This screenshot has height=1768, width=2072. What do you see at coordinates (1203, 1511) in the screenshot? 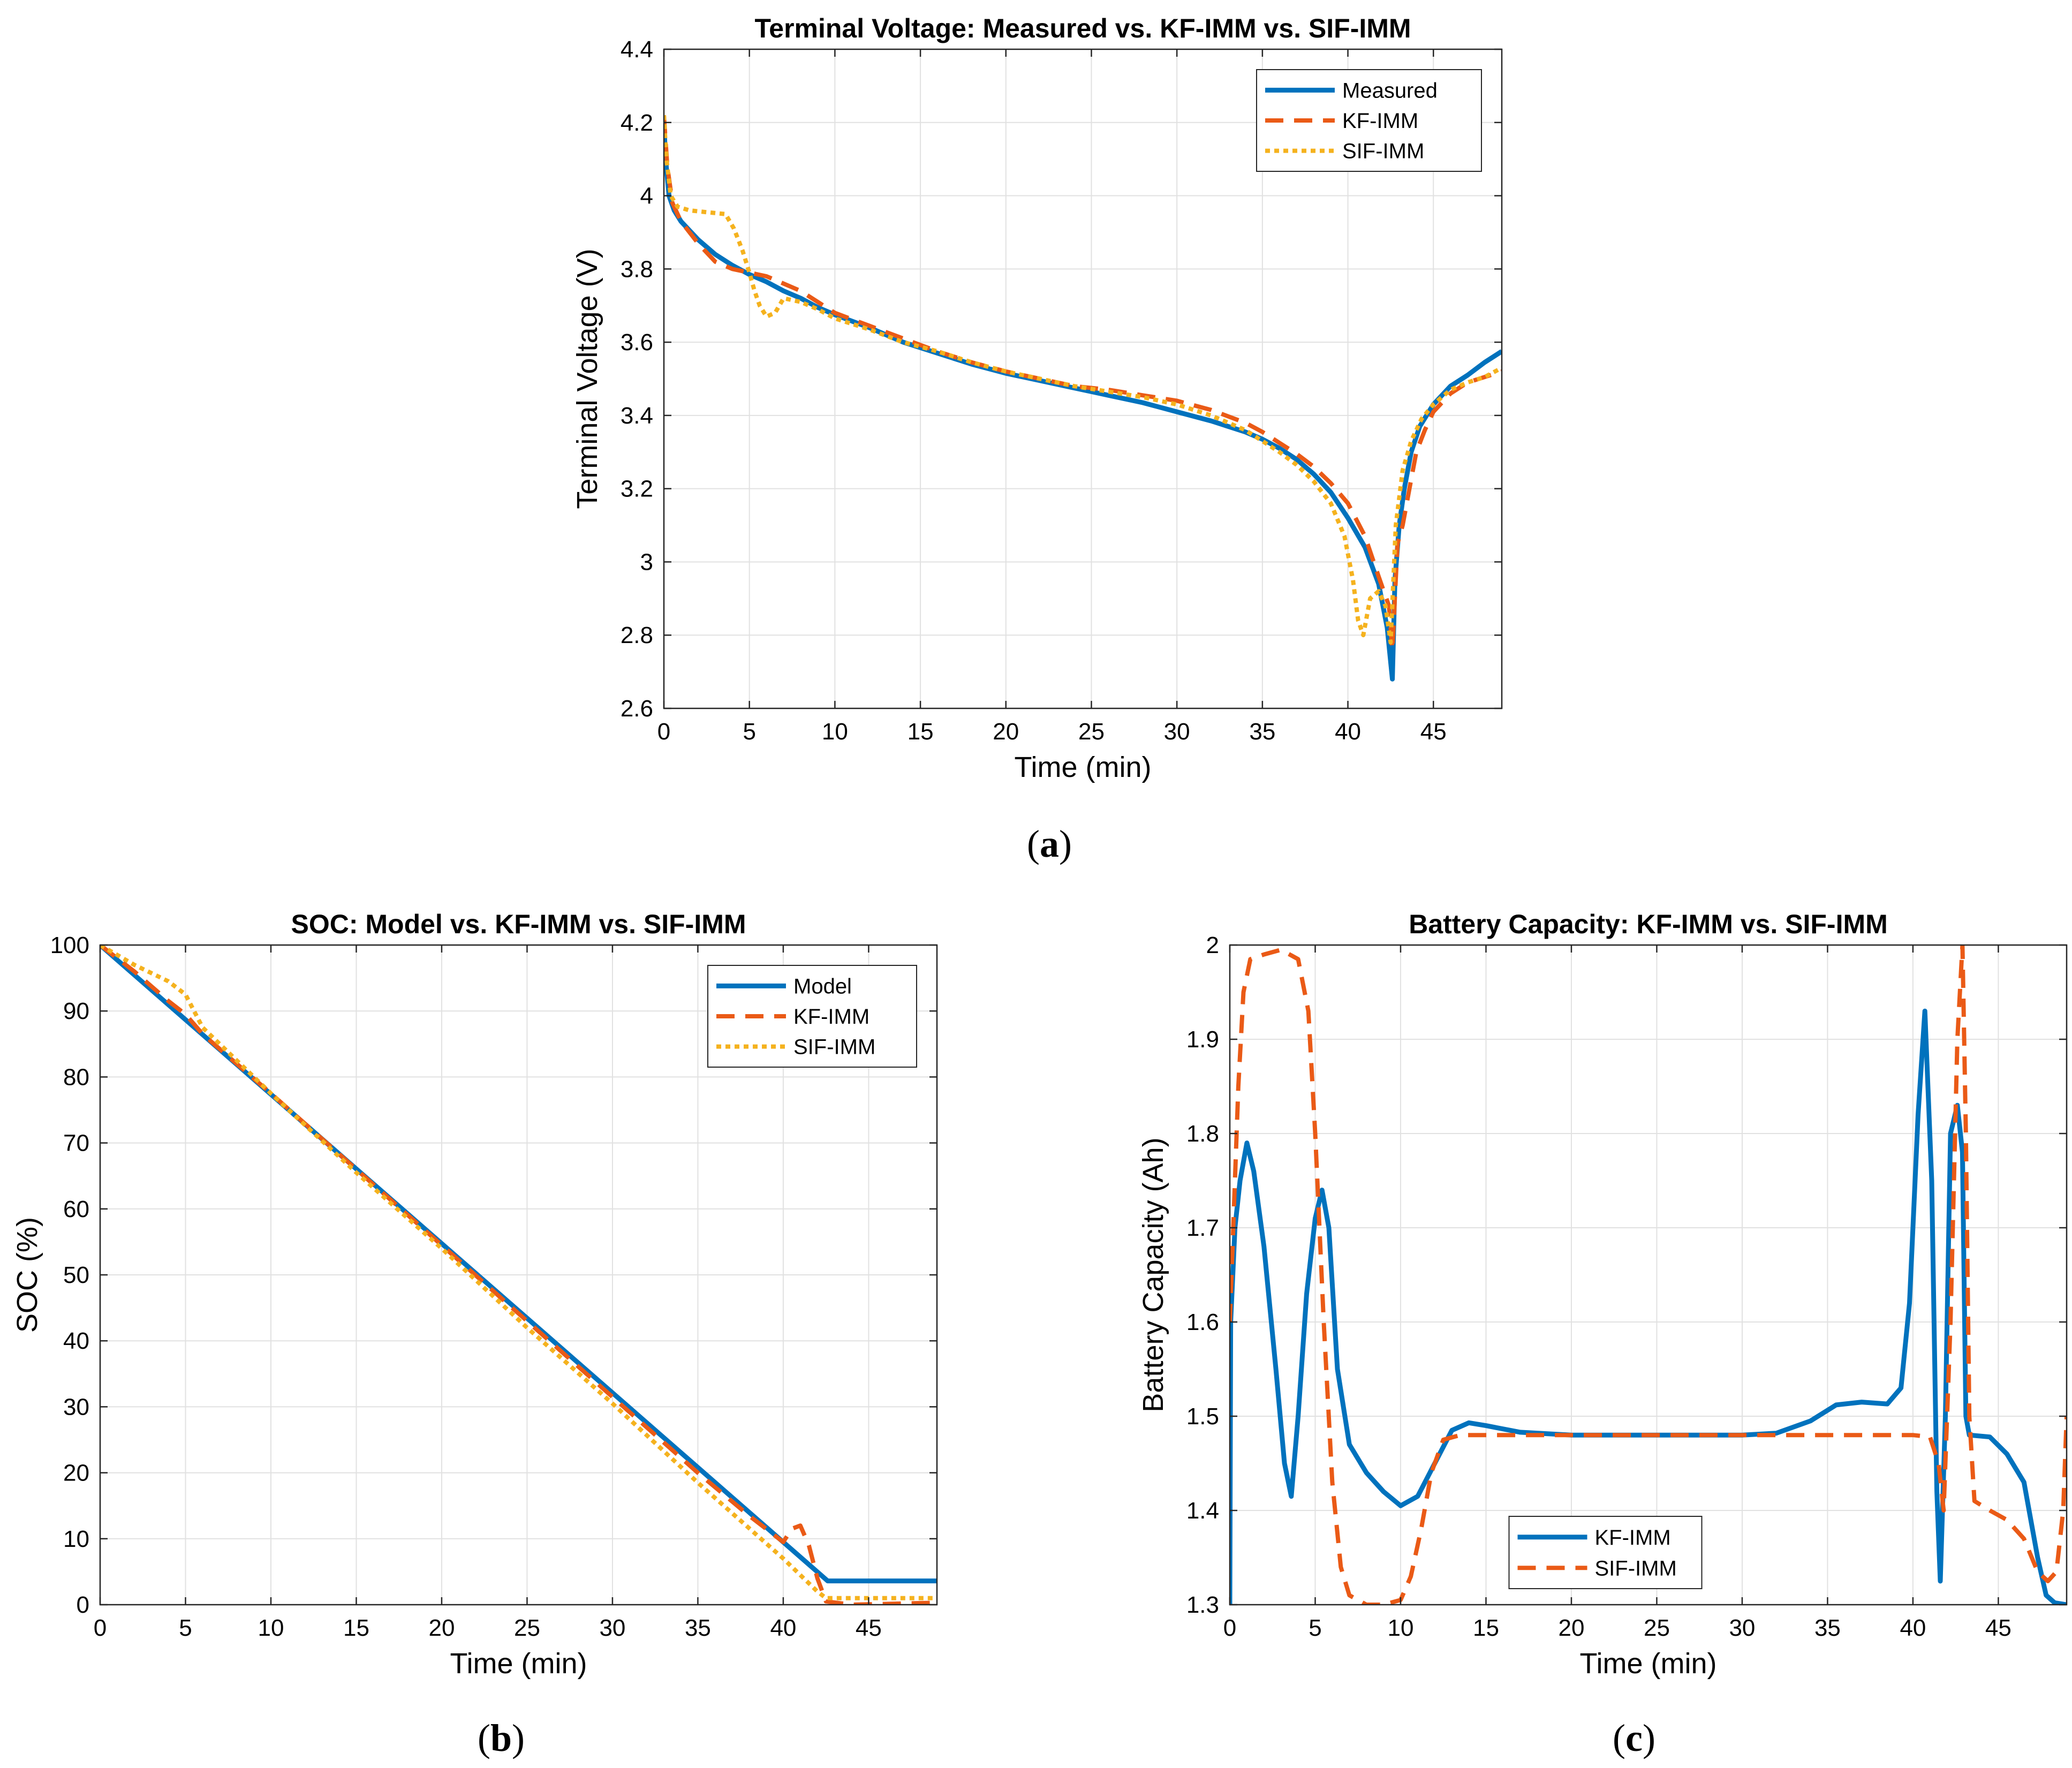
I see `y-tick-label: 1.4` at bounding box center [1203, 1511].